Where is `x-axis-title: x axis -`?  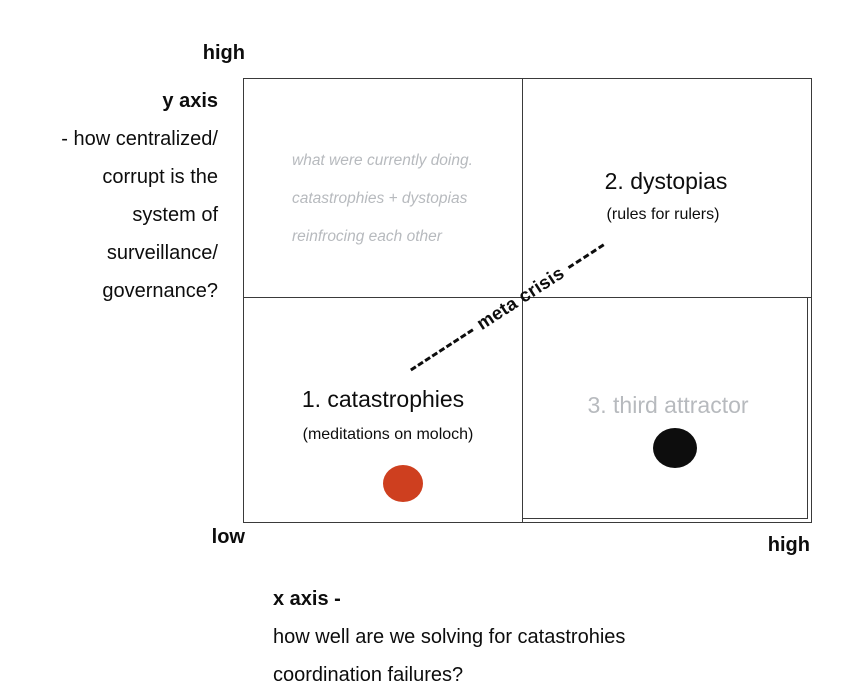
x-axis-title: x axis - is located at coordinates (307, 599).